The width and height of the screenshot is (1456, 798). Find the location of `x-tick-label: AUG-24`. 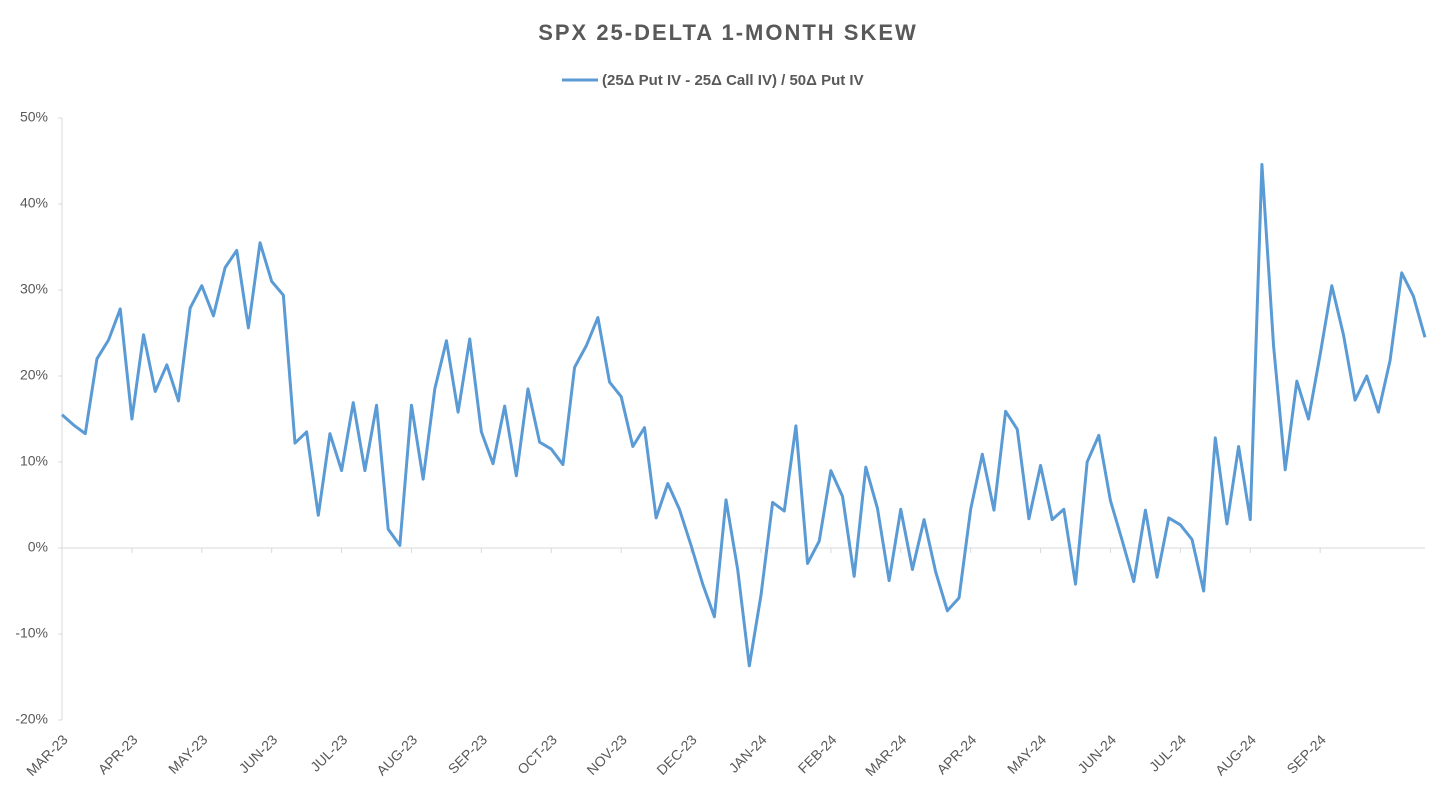

x-tick-label: AUG-24 is located at coordinates (1235, 754).